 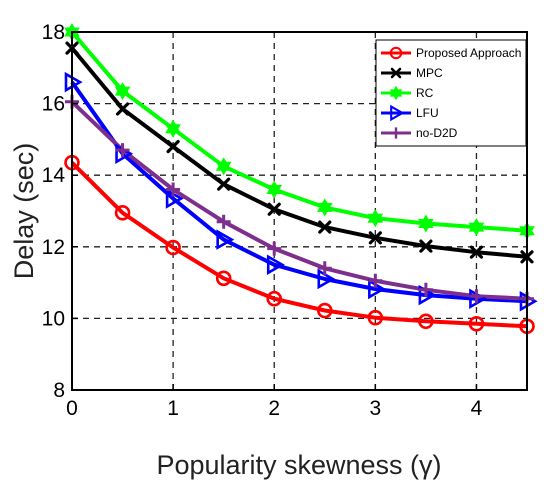 I want to click on legend-marker-proposed-approach, so click(x=396, y=53).